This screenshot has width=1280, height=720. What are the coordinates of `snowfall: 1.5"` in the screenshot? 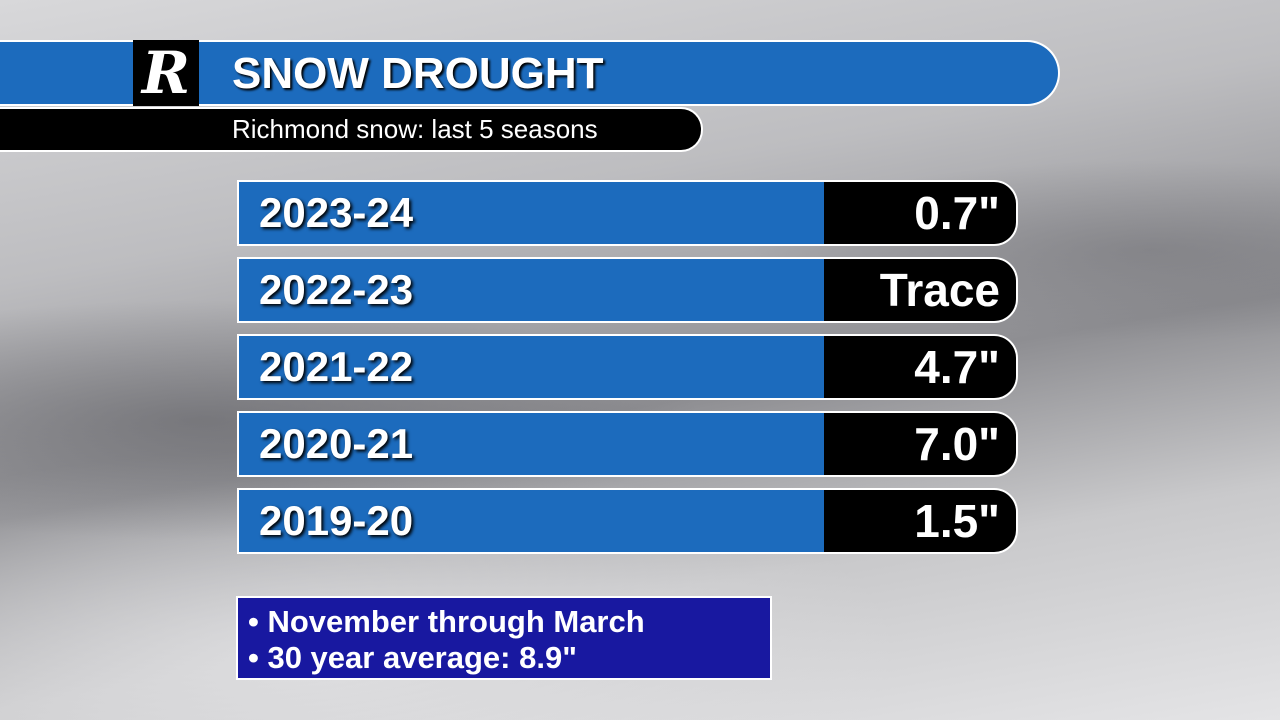 It's located at (920, 521).